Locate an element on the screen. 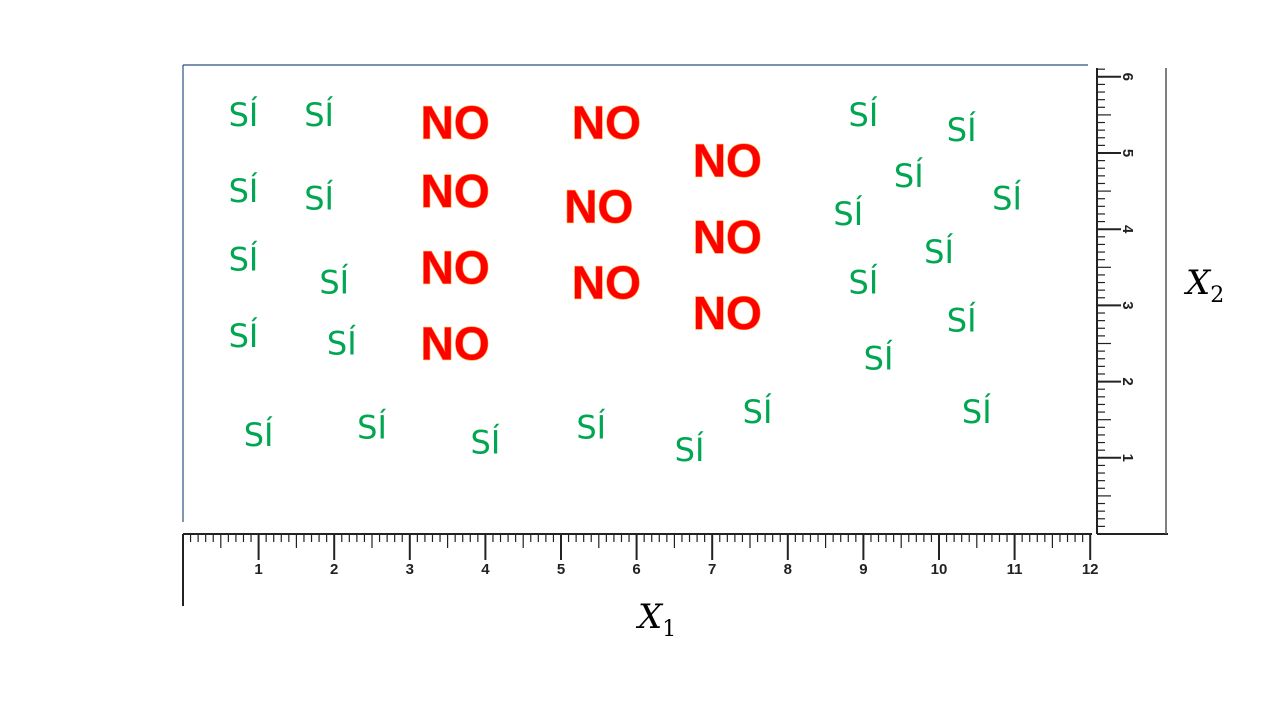 This screenshot has width=1280, height=720. x-tick-label: 1 is located at coordinates (258, 569).